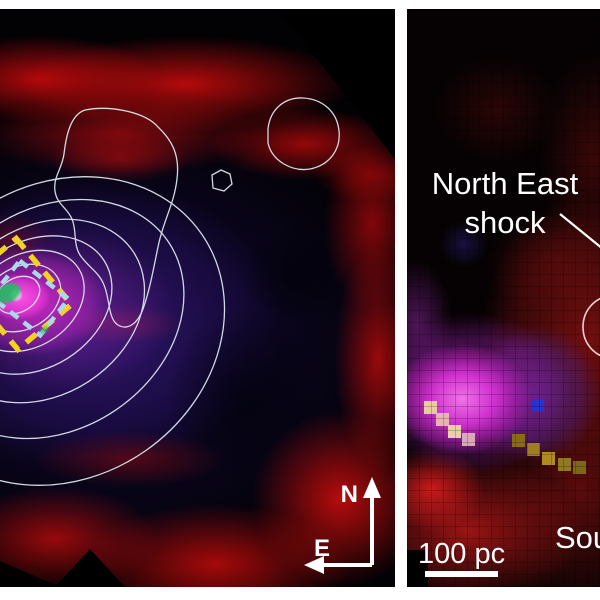  What do you see at coordinates (537, 405) in the screenshot?
I see `blue-pixel` at bounding box center [537, 405].